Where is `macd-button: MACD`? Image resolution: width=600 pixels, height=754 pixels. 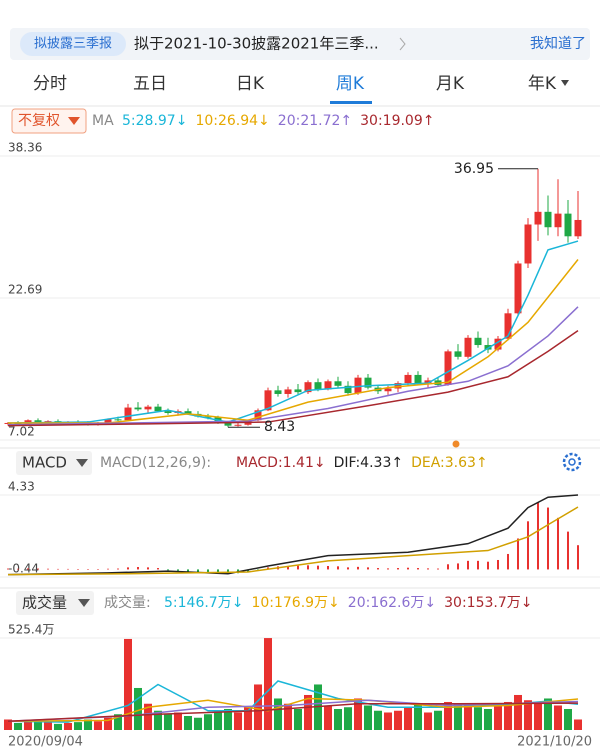 macd-button: MACD is located at coordinates (44, 463).